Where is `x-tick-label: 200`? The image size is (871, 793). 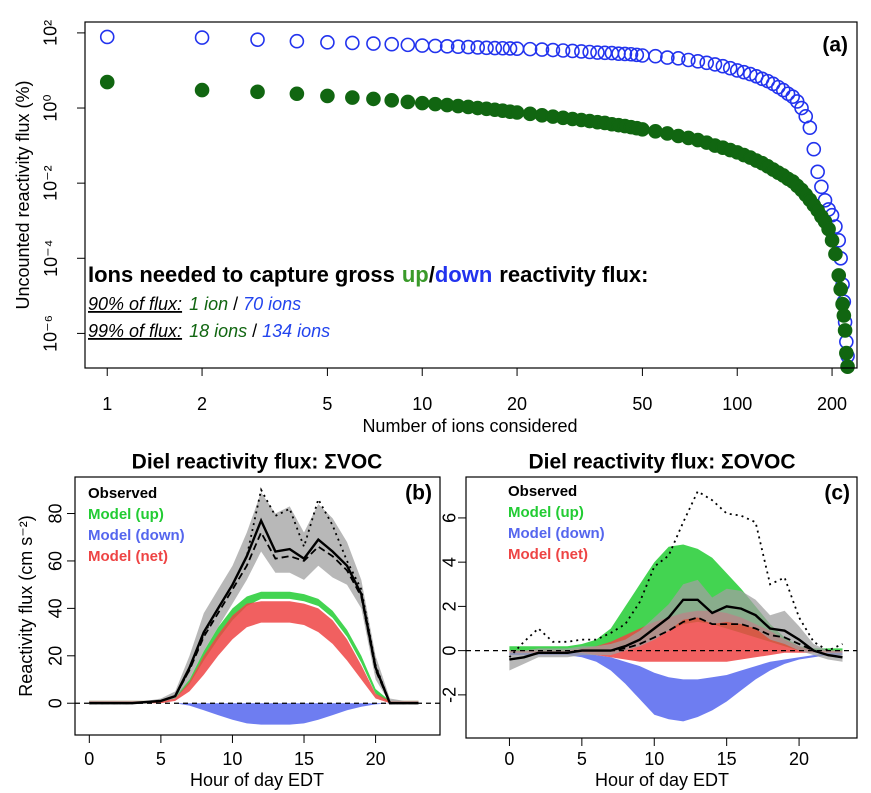 x-tick-label: 200 is located at coordinates (832, 404).